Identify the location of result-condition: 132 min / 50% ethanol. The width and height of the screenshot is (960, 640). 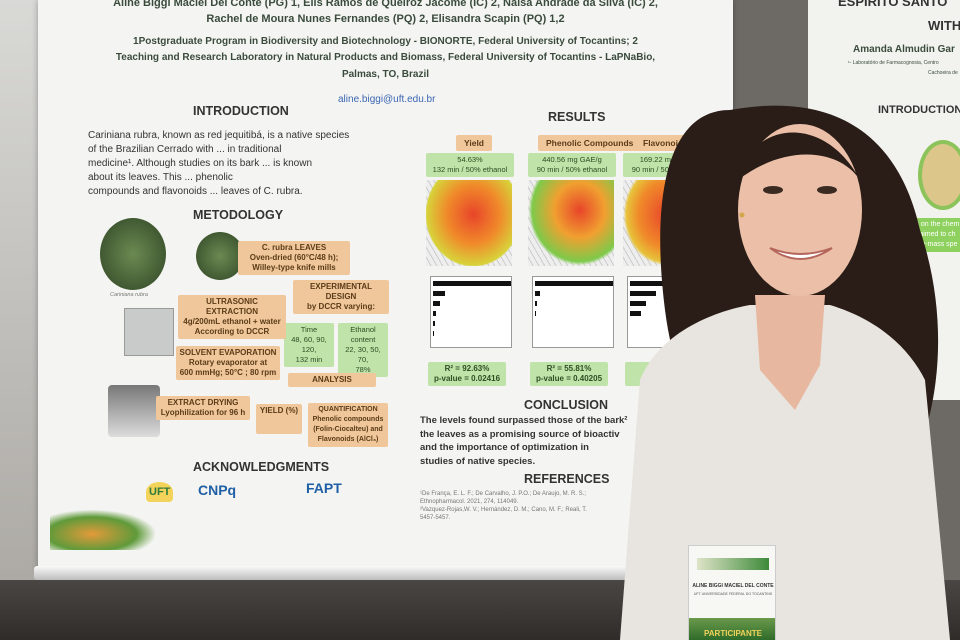
(470, 169).